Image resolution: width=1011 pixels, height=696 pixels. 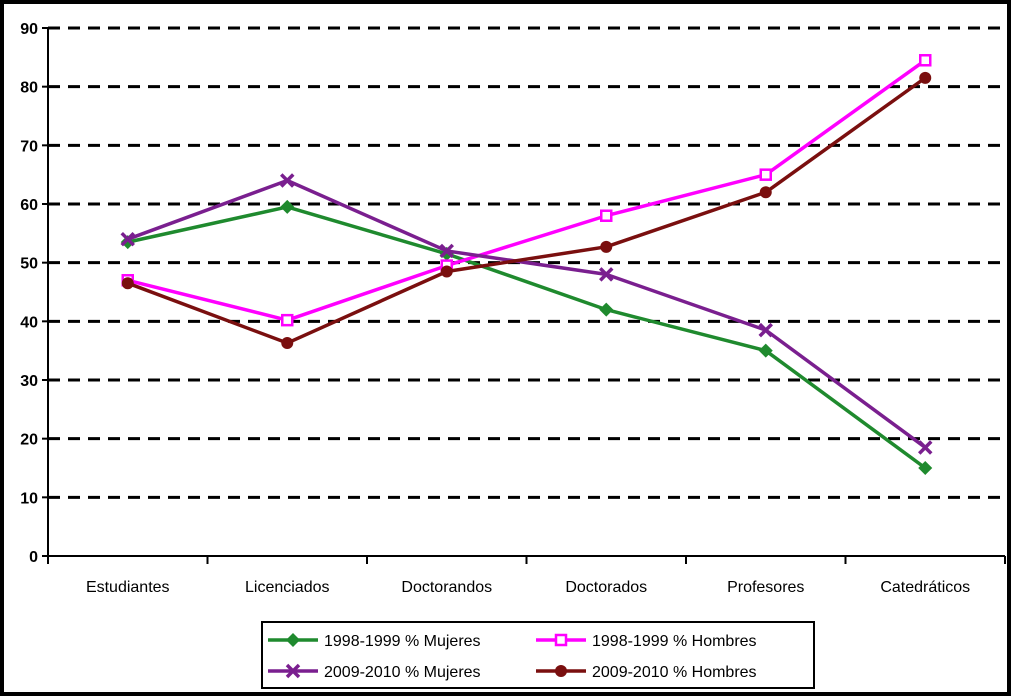 What do you see at coordinates (128, 587) in the screenshot?
I see `x-tick-label: Estudiantes` at bounding box center [128, 587].